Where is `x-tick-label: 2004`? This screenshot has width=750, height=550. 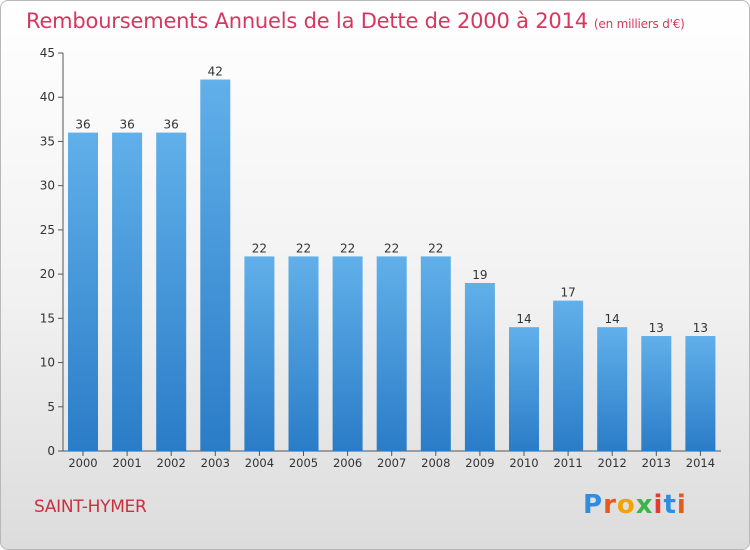
x-tick-label: 2004 is located at coordinates (259, 463).